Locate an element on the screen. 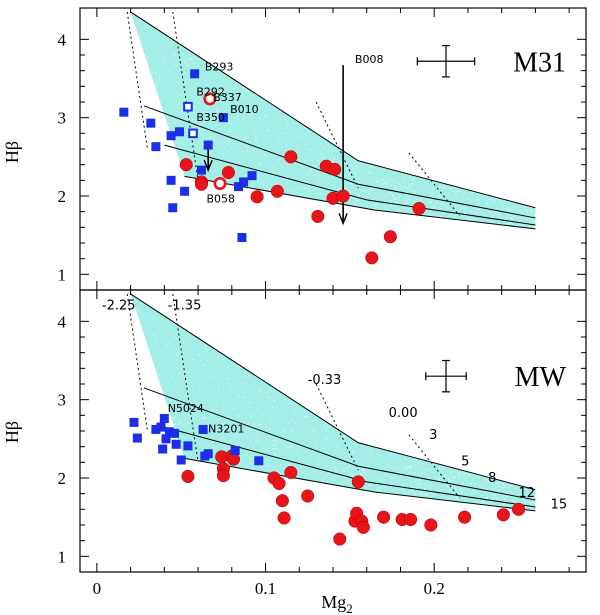  grid-label: 12 is located at coordinates (527, 493).